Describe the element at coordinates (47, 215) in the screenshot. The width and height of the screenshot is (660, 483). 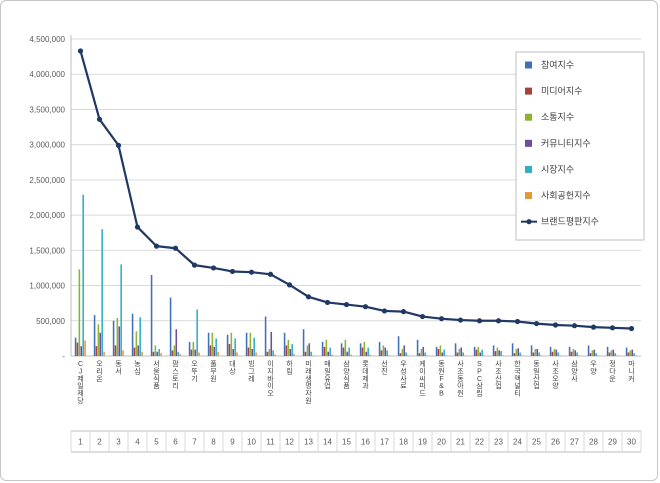
I see `y-axis-tick-label: 2,000,000` at that location.